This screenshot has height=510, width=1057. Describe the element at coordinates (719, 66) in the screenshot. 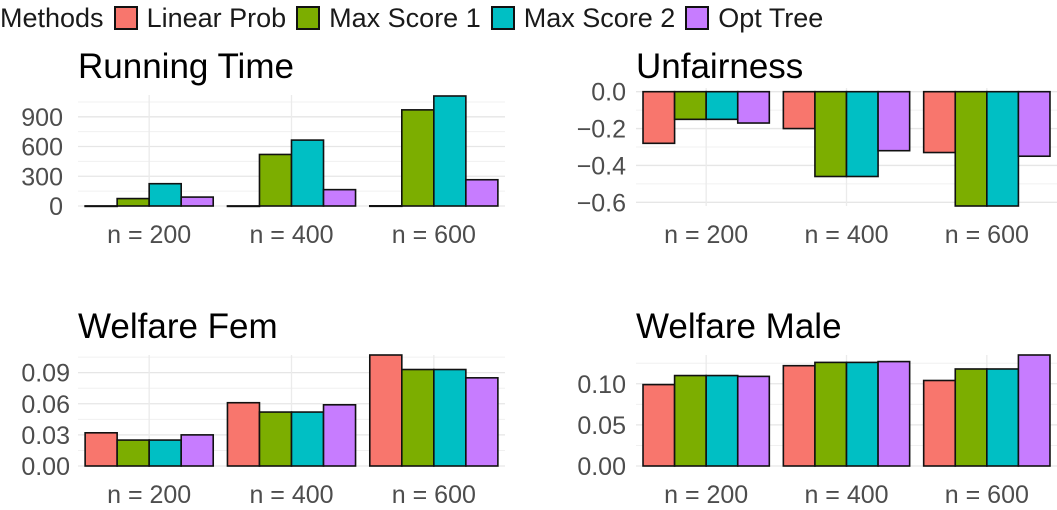

I see `panel-title-unfairness: Unfairness` at that location.